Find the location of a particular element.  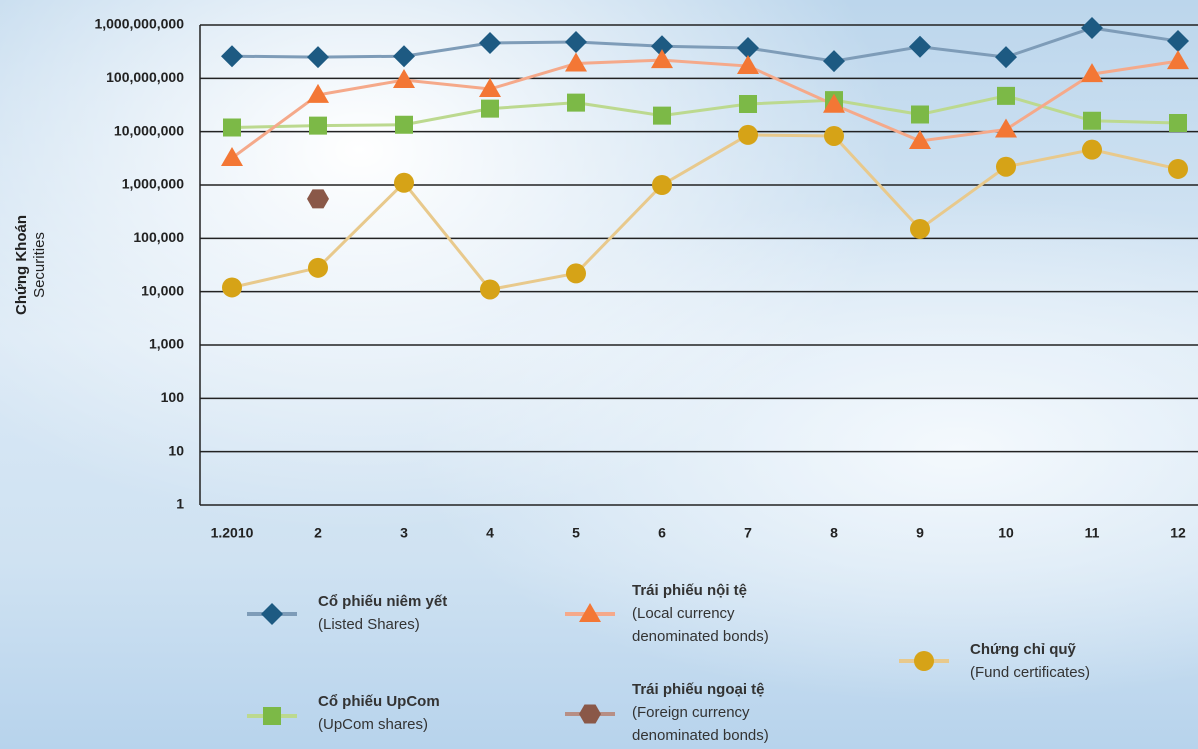

legend-title: Chứng chỉ quỹ is located at coordinates (1023, 649).